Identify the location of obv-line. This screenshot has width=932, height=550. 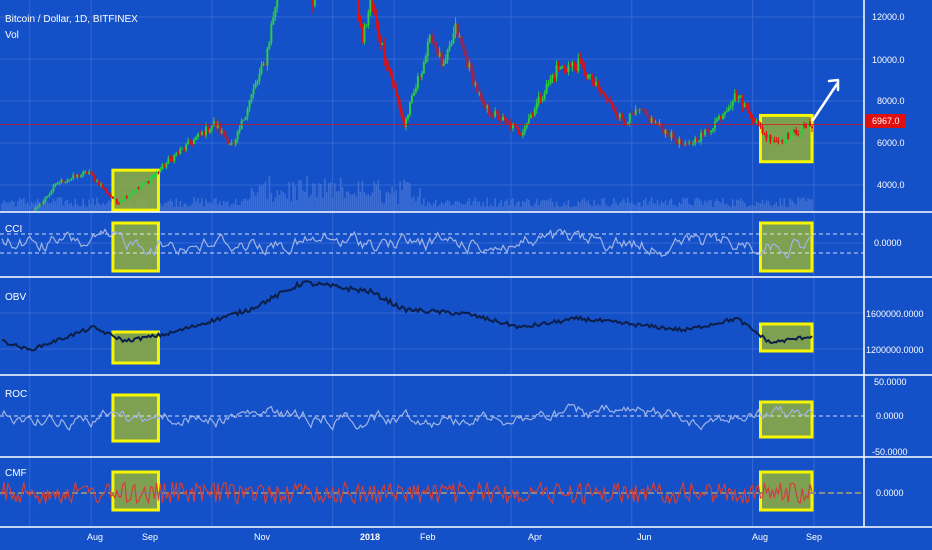
(407, 316).